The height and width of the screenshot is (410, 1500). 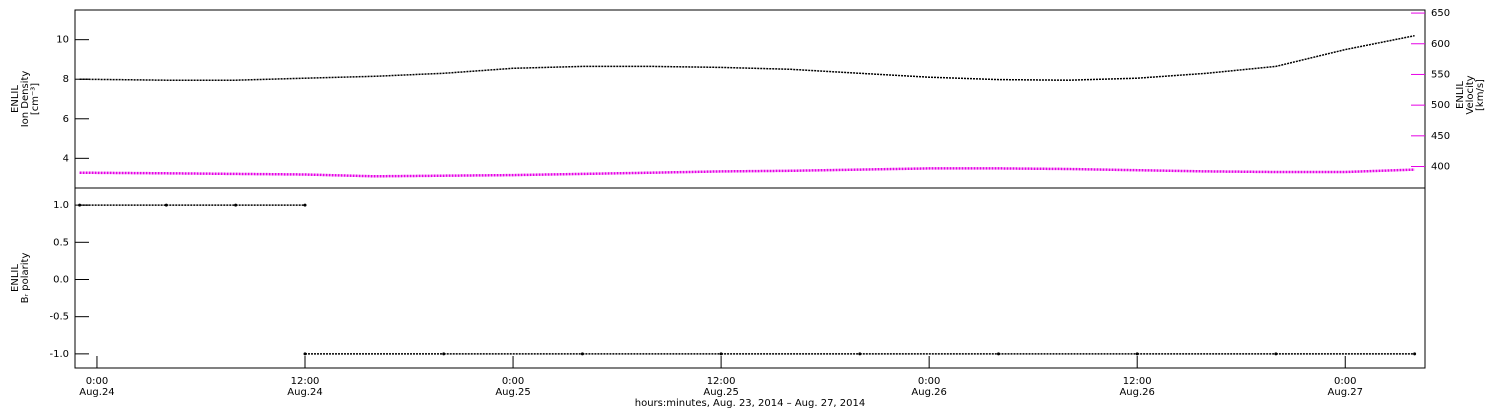 I want to click on y-tick-label: 1.0, so click(x=61, y=205).